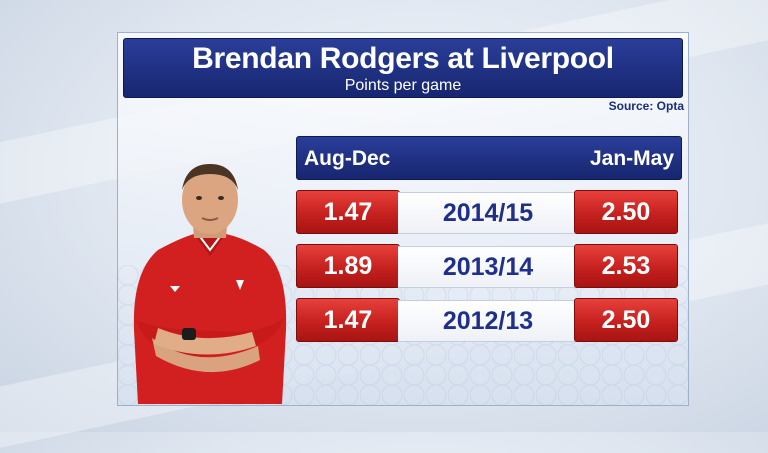 This screenshot has height=453, width=768. I want to click on season-label: 2013/14, so click(488, 267).